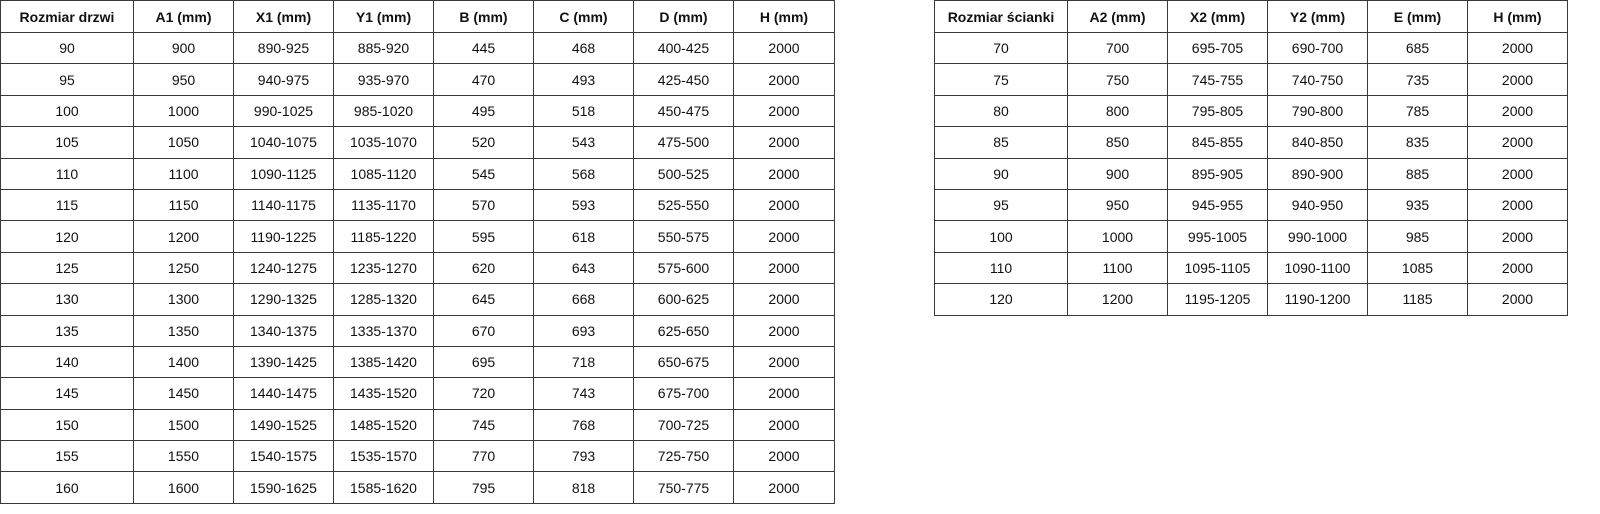 Image resolution: width=1600 pixels, height=514 pixels. I want to click on table-cell: 850, so click(1117, 142).